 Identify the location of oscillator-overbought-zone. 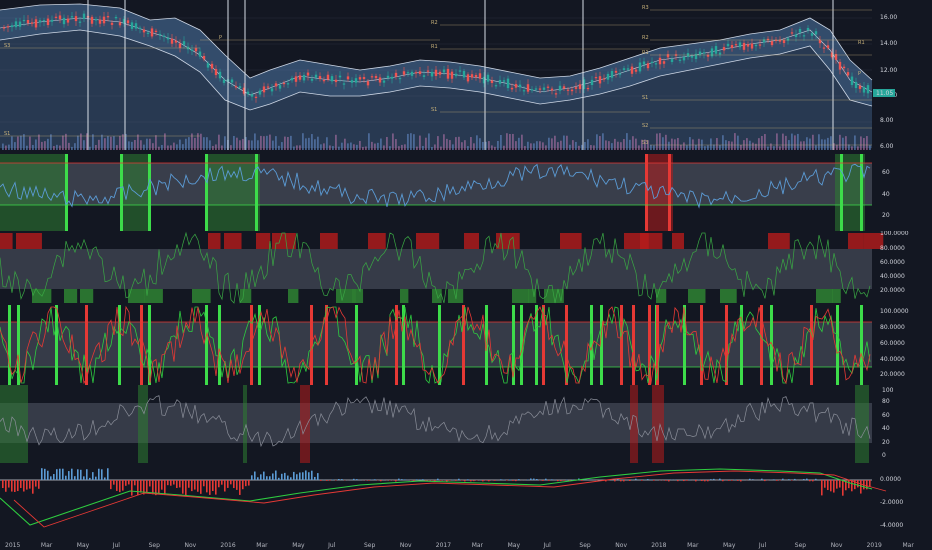
(305, 424).